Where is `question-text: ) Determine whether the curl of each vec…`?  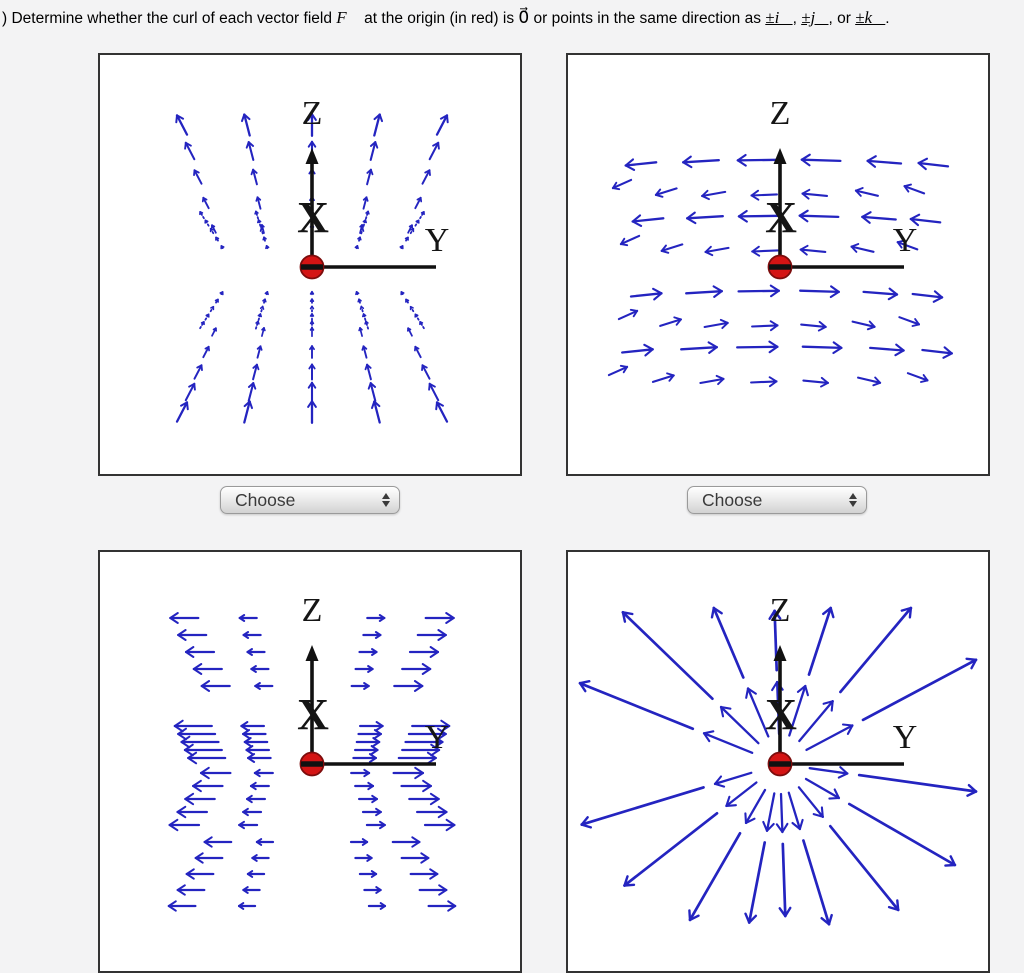 question-text: ) Determine whether the curl of each vec… is located at coordinates (512, 18).